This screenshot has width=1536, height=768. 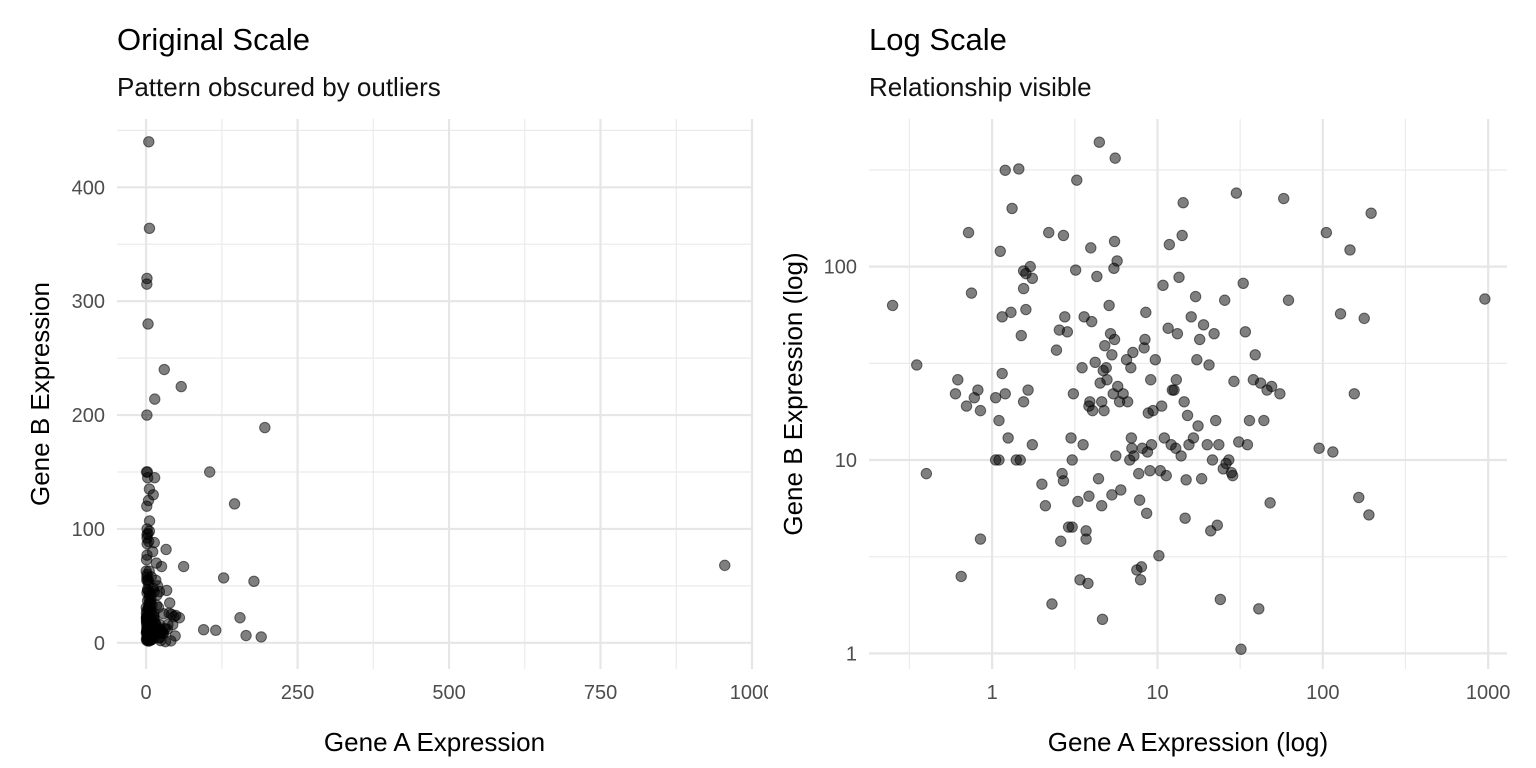 I want to click on chart-title: Original Scale, so click(x=213, y=39).